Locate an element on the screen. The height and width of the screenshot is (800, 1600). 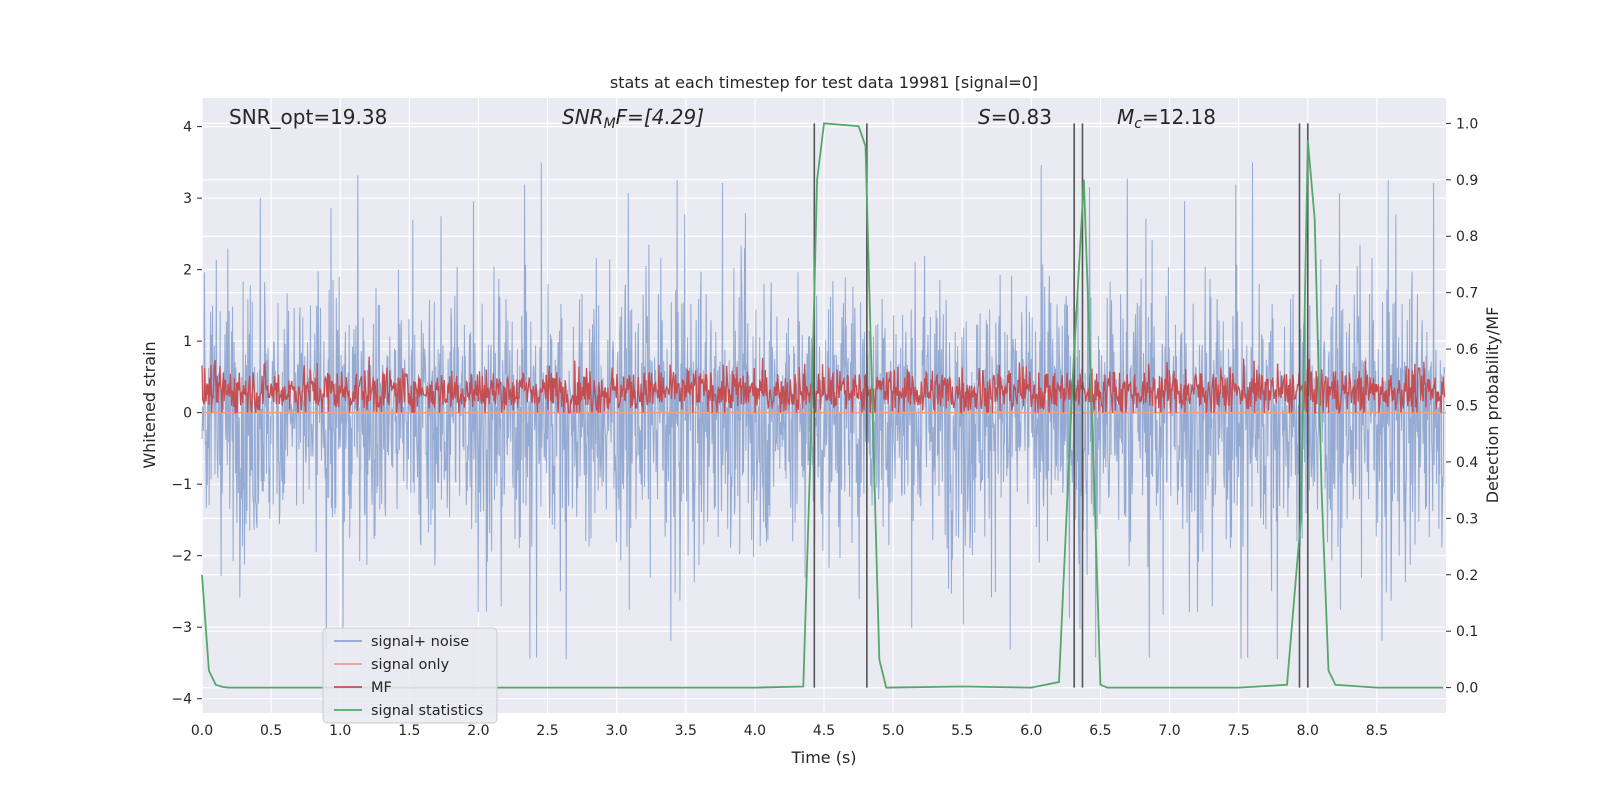
y-left-tick-labels: 4 3 2 1 0 −1 −2 −3 −4 is located at coordinates (186, 414).